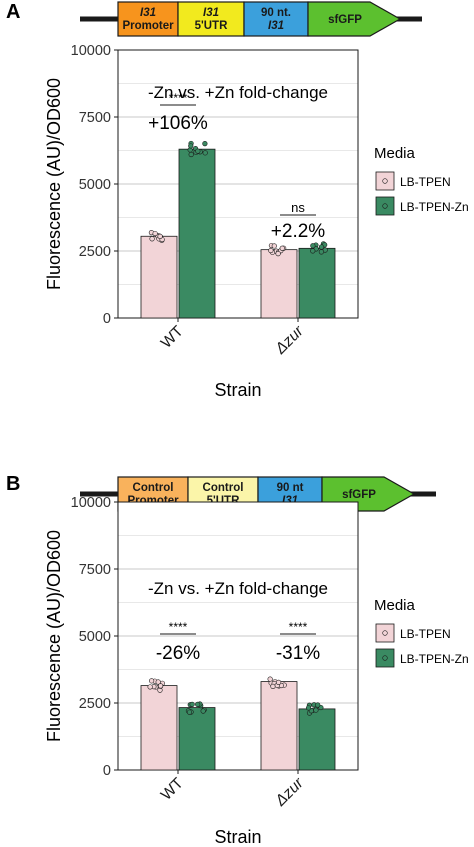 The width and height of the screenshot is (474, 847). Describe the element at coordinates (148, 26) in the screenshot. I see `construct-label: Promoter` at that location.